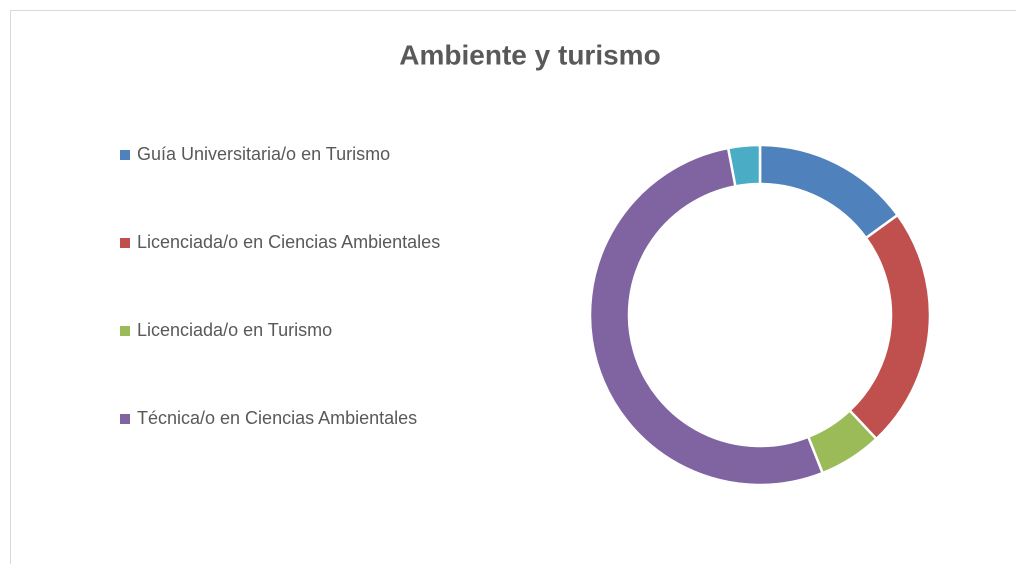 This screenshot has width=1016, height=564. I want to click on legend-label: Técnica/o en Ciencias Ambientales, so click(277, 418).